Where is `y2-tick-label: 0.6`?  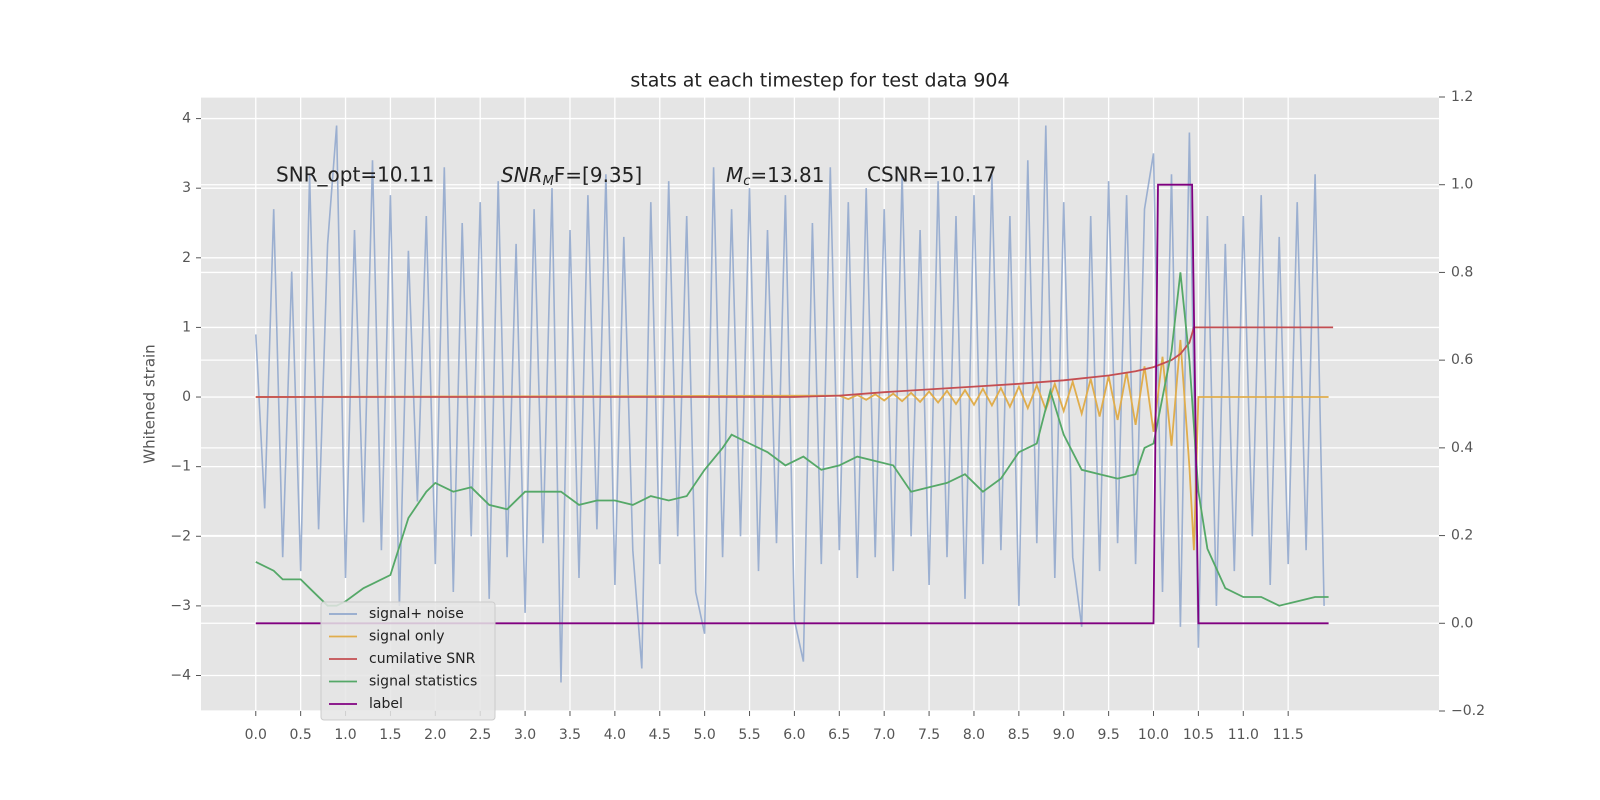 y2-tick-label: 0.6 is located at coordinates (1462, 360).